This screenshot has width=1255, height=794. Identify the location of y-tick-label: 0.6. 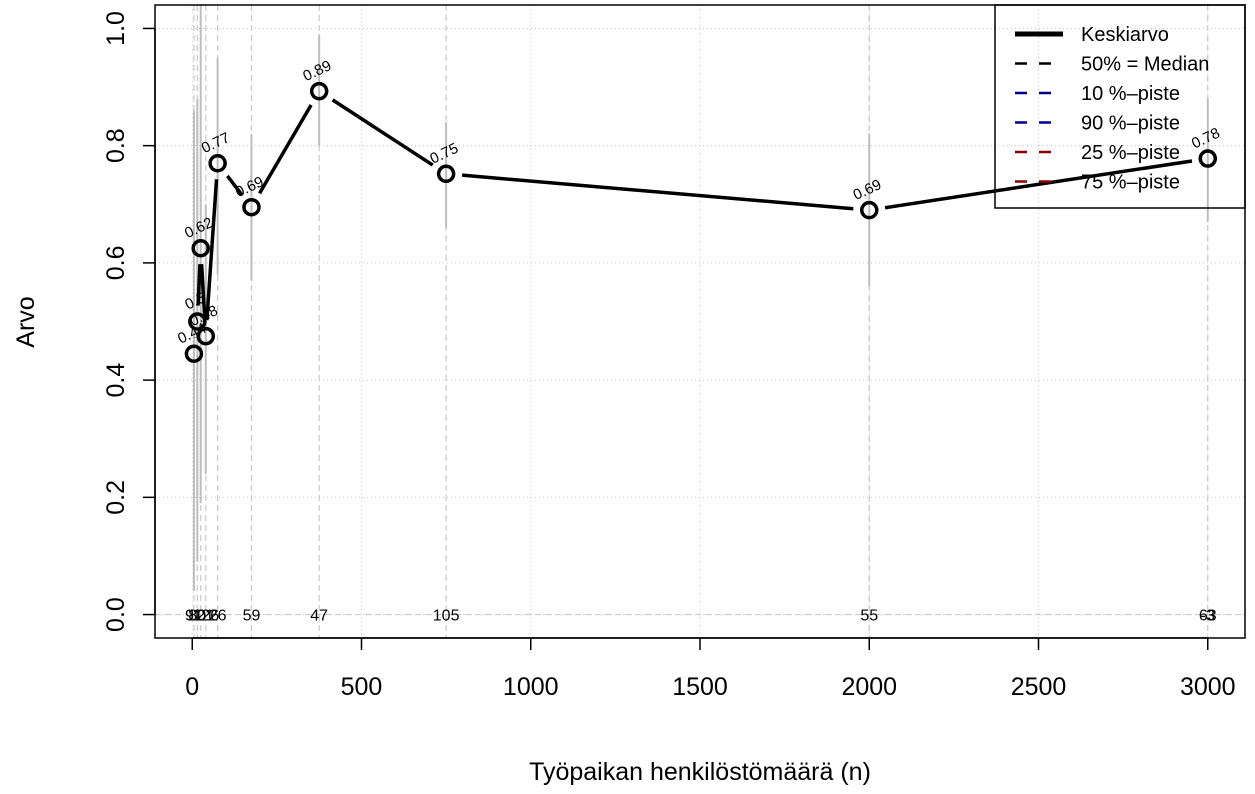
(116, 263).